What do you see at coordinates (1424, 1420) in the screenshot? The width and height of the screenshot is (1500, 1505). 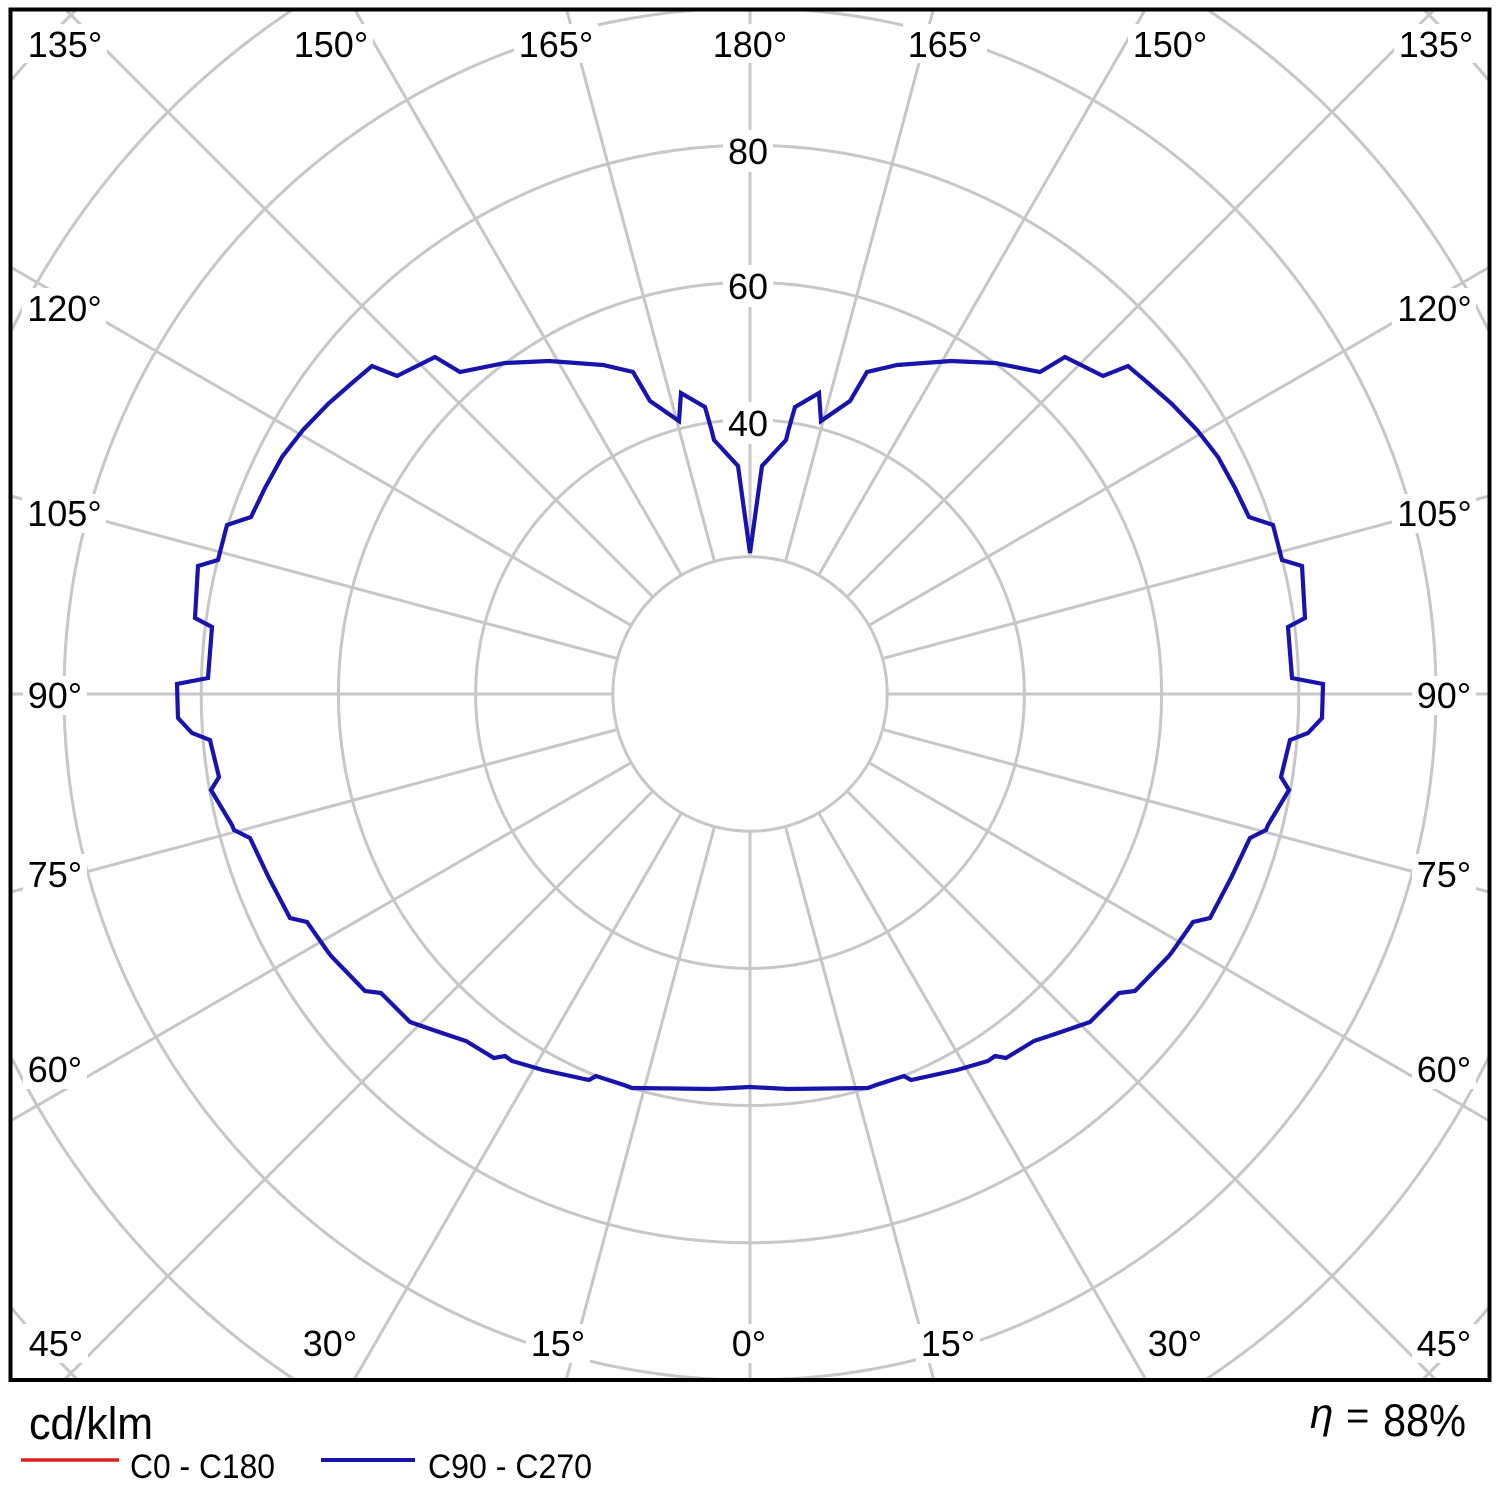 I see `svg-text: 88%` at bounding box center [1424, 1420].